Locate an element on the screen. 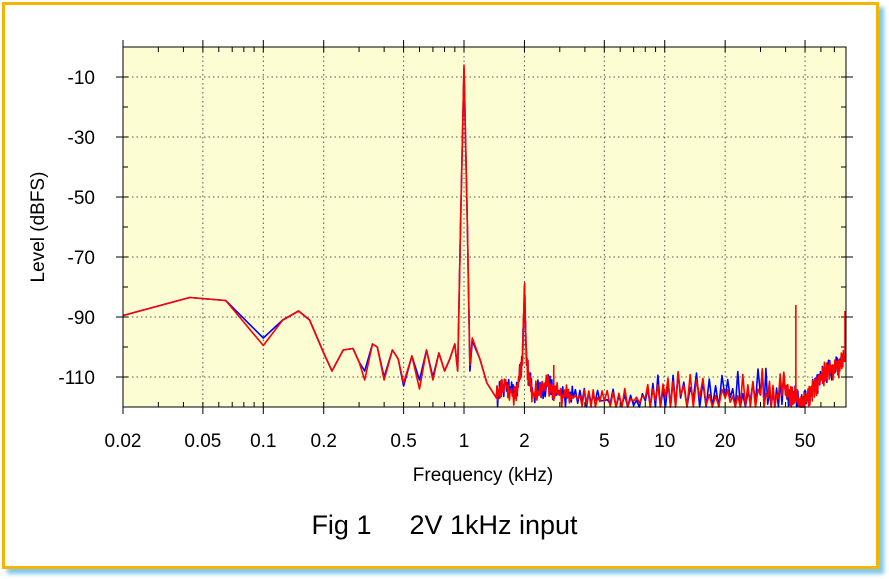 The image size is (889, 579). x-tick-label: 0.05 is located at coordinates (202, 441).